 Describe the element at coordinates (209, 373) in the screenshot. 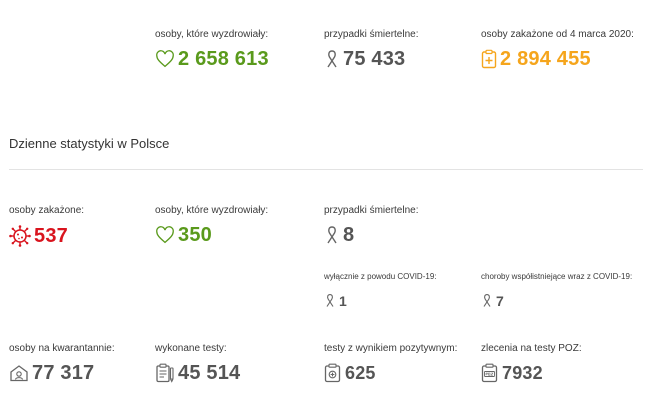

I see `daily-tests-value: 45 514` at that location.